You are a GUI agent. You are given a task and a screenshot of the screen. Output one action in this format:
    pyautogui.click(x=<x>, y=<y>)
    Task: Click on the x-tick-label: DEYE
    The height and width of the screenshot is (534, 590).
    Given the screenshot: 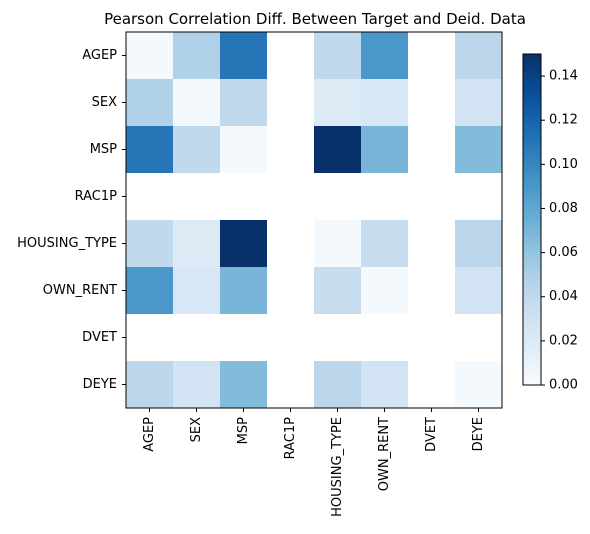 What is the action you would take?
    pyautogui.click(x=478, y=434)
    